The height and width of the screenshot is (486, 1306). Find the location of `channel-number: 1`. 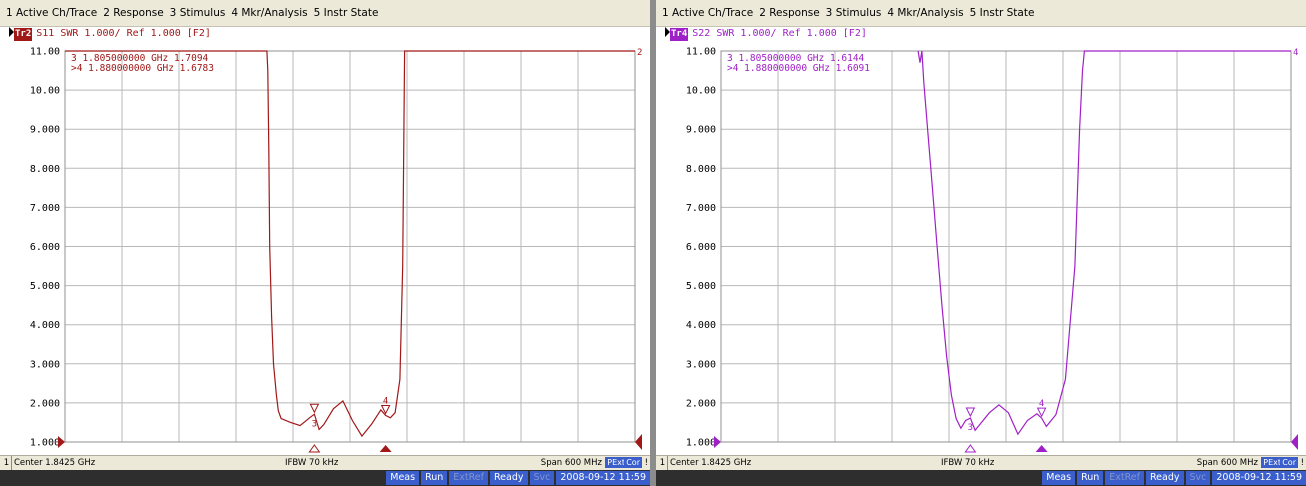

channel-number: 1 is located at coordinates (663, 463).